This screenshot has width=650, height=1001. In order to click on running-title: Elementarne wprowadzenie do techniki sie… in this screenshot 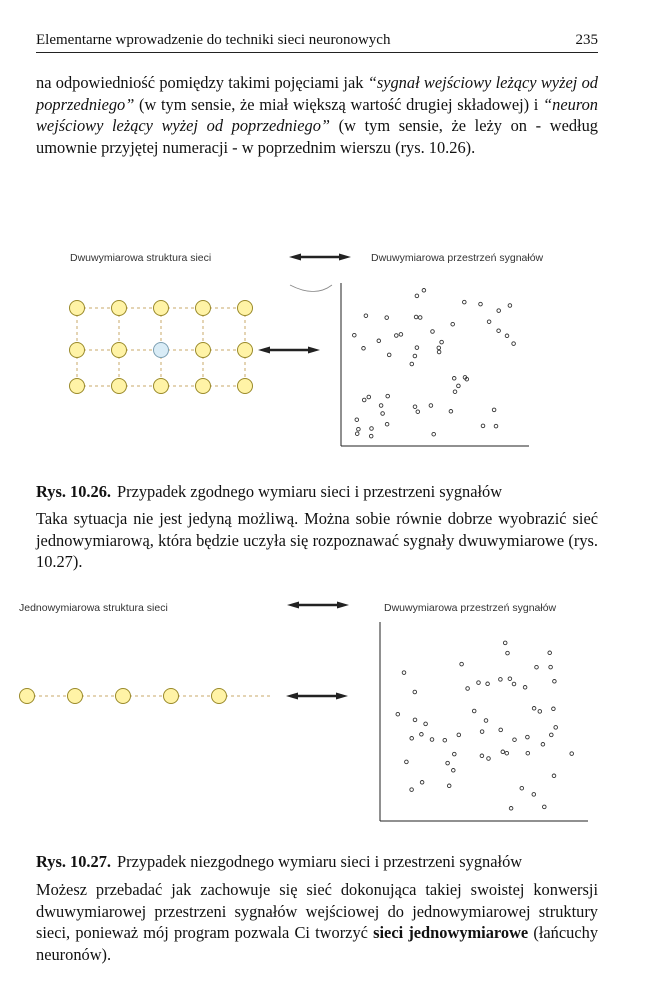, I will do `click(213, 40)`.